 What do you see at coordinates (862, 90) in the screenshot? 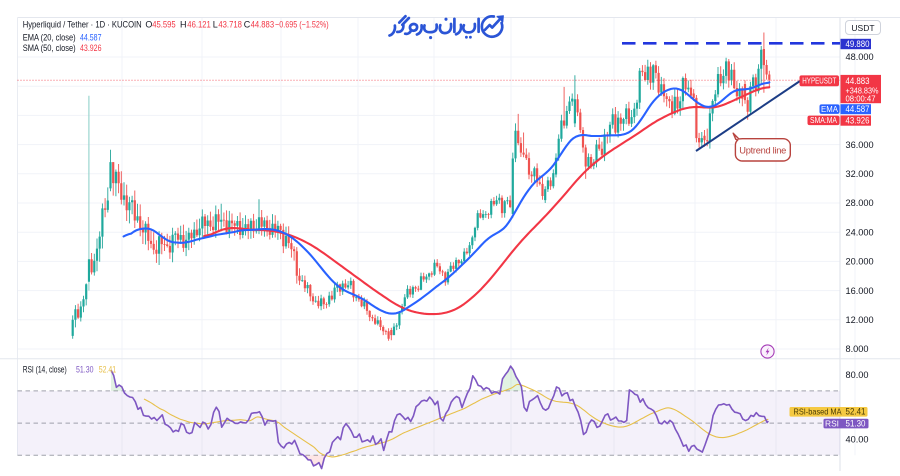
I see `svg-text: +348.83%` at bounding box center [862, 90].